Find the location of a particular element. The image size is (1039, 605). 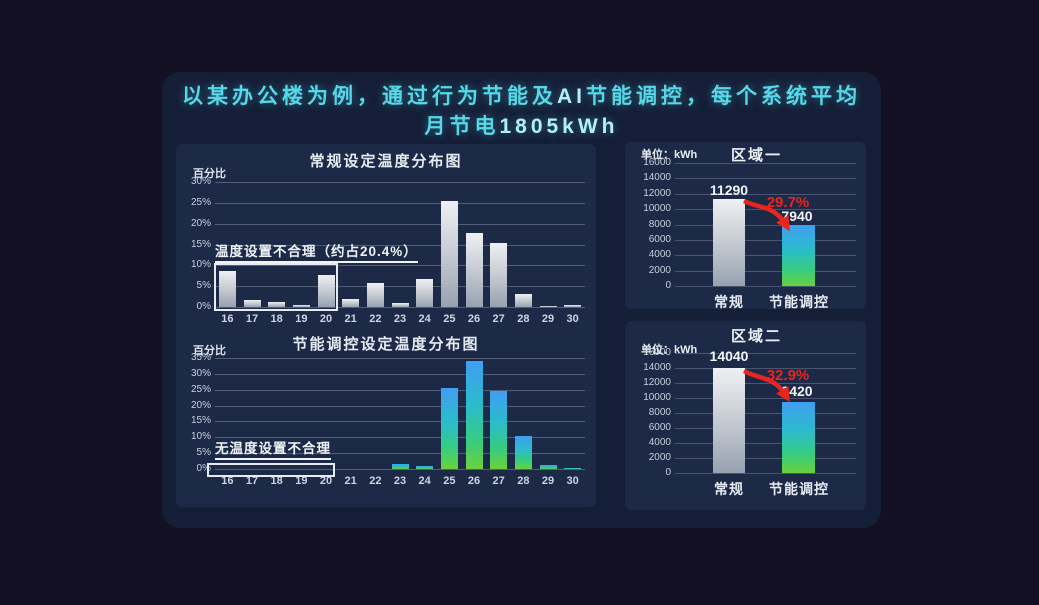

y-tick-label: 15% is located at coordinates (200, 244).